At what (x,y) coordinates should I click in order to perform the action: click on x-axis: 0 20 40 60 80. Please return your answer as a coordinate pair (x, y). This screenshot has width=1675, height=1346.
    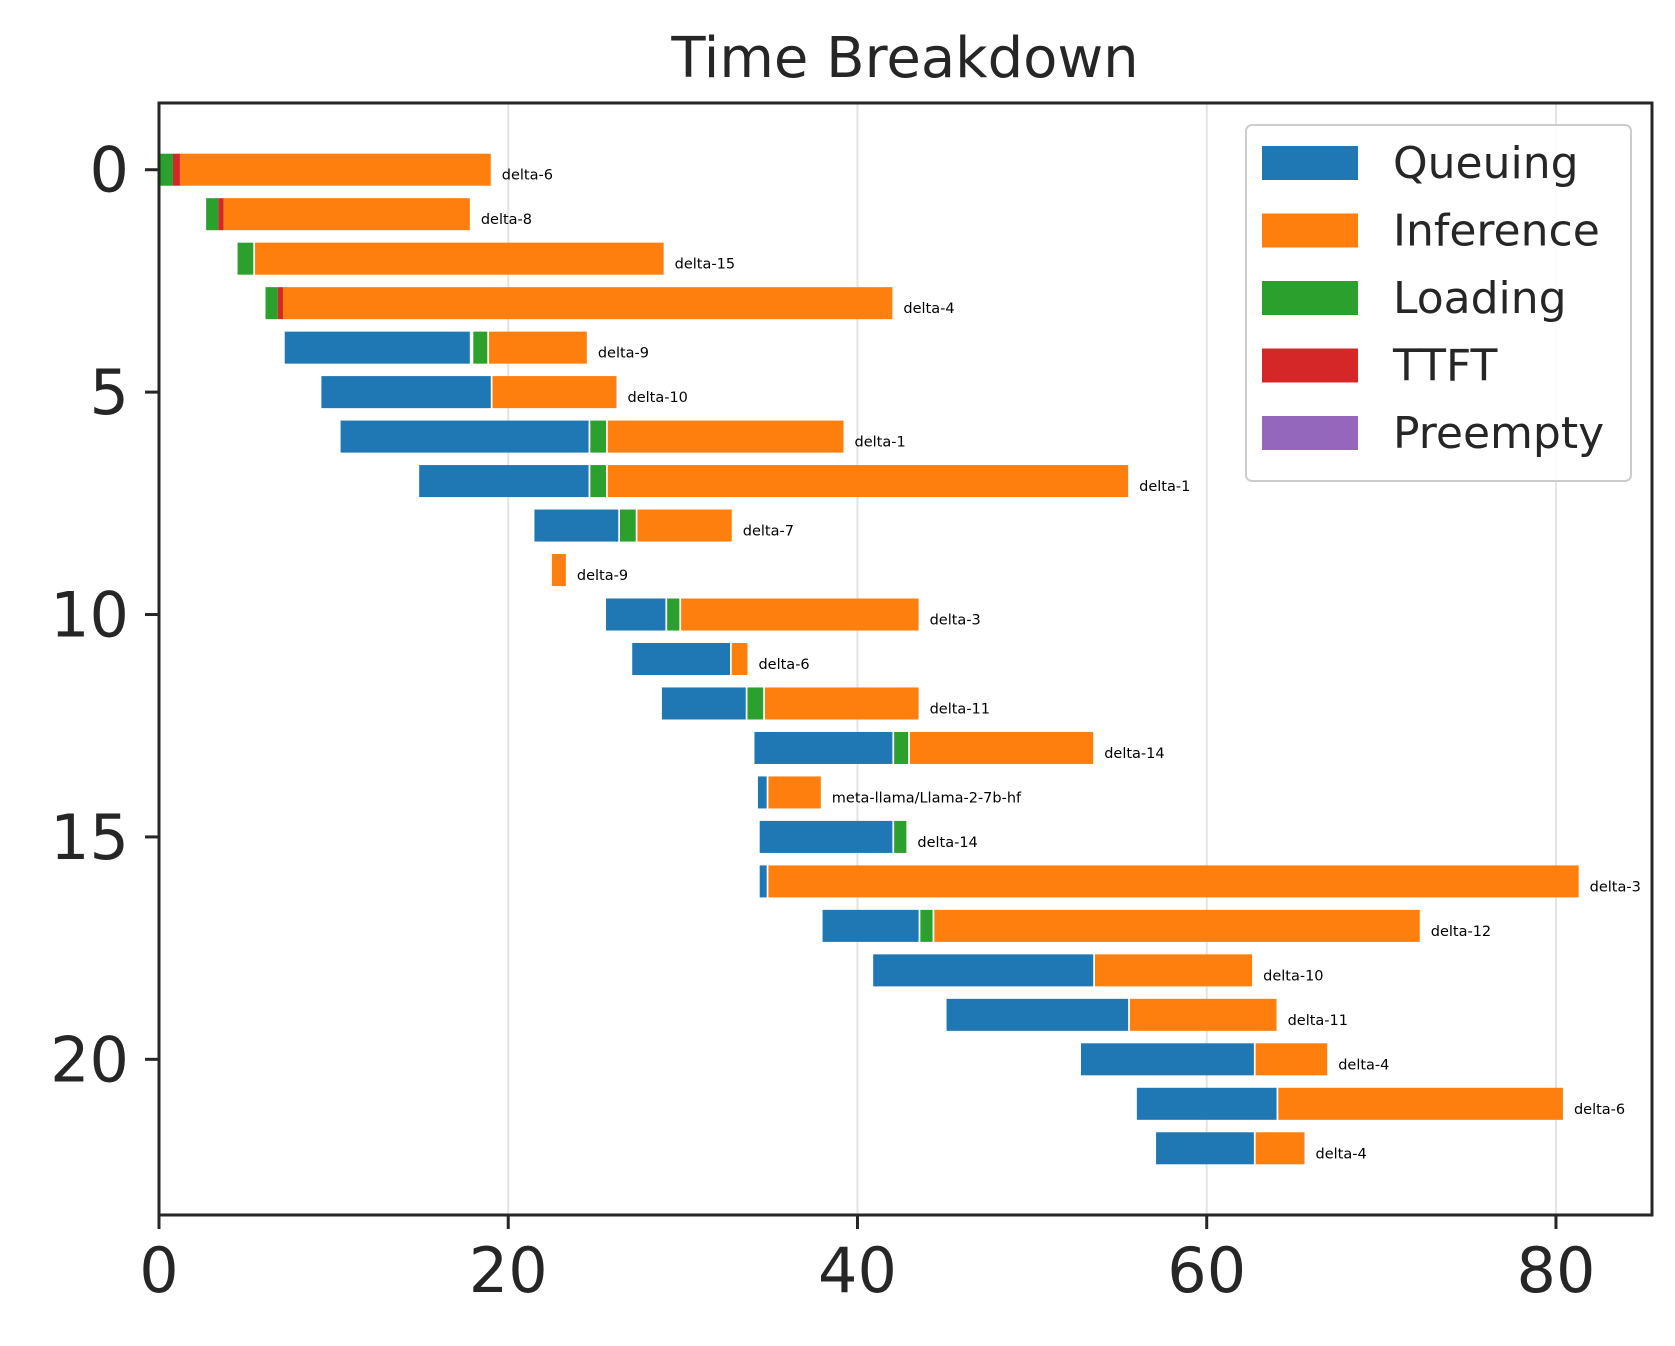
    Looking at the image, I should click on (867, 1261).